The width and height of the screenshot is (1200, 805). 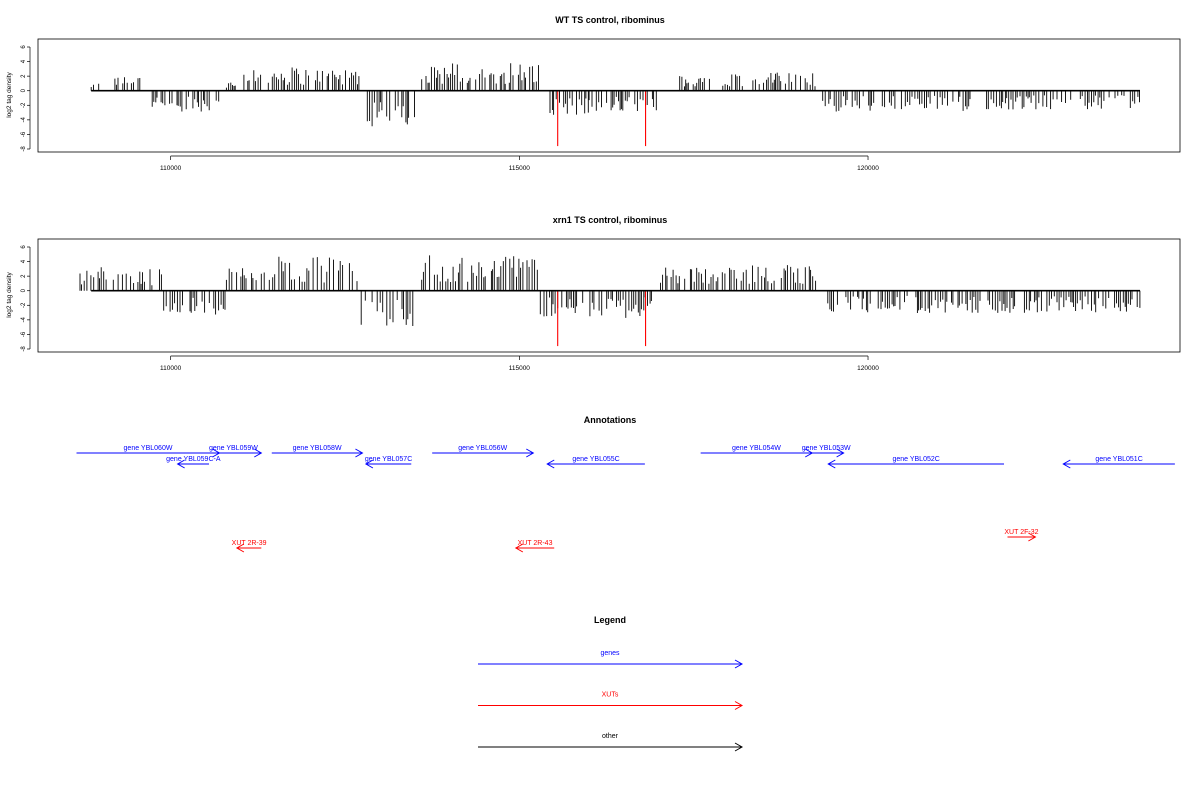 What do you see at coordinates (535, 543) in the screenshot?
I see `annotation-label: XUT 2R-43` at bounding box center [535, 543].